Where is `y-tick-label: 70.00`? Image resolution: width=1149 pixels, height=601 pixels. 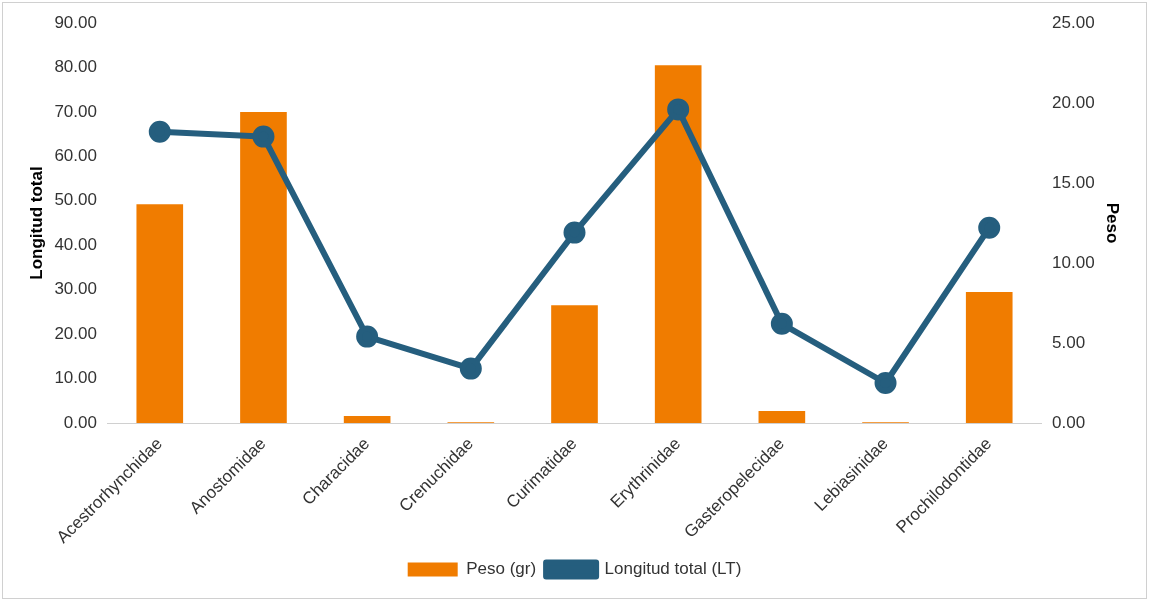
y-tick-label: 70.00 is located at coordinates (75, 111).